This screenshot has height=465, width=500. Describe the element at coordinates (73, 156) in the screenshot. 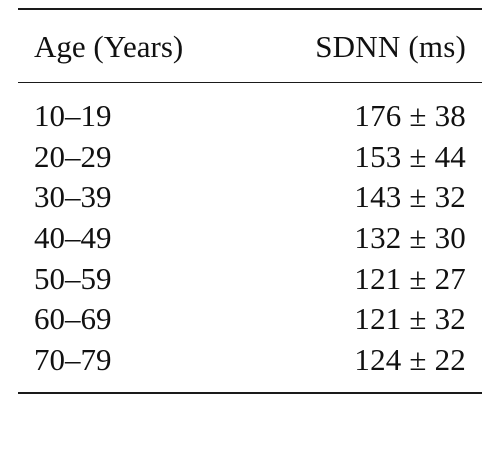

I see `age-cell: 20–29` at that location.